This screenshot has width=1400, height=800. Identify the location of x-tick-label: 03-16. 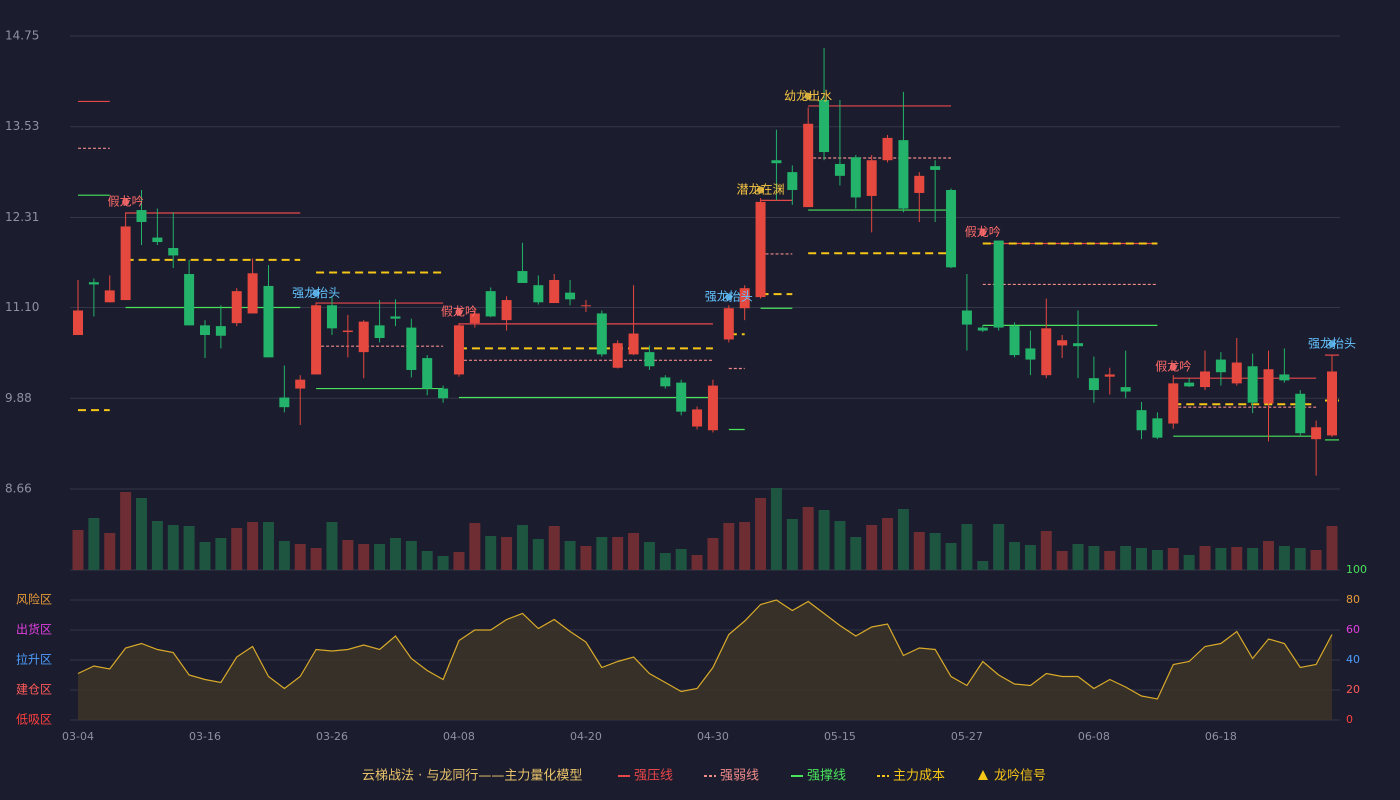
(205, 736).